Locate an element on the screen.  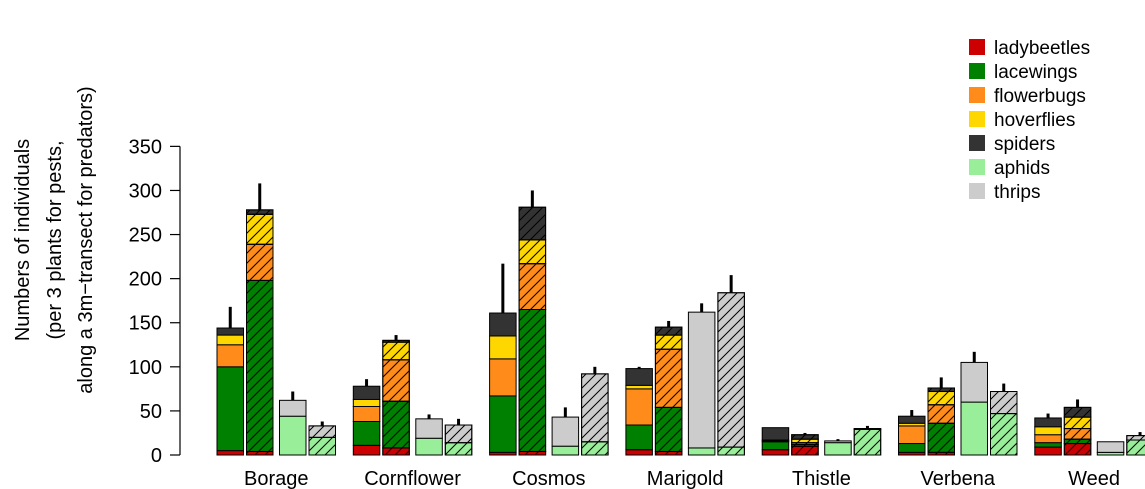
y-tick-label: 200 is located at coordinates (145, 280).